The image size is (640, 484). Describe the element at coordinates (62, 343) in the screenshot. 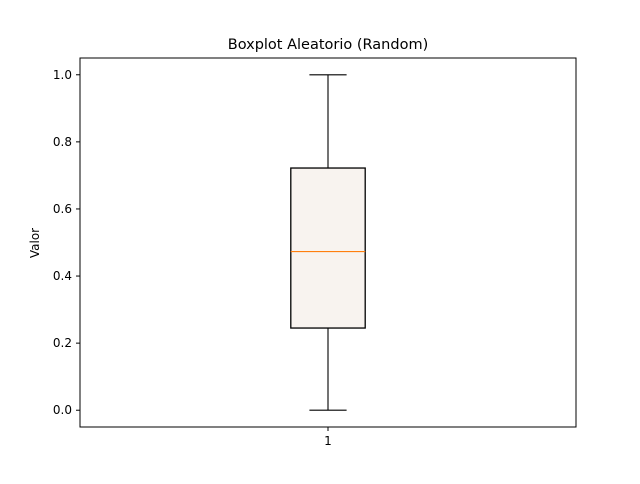

I see `y-tick-label: 0.2` at that location.